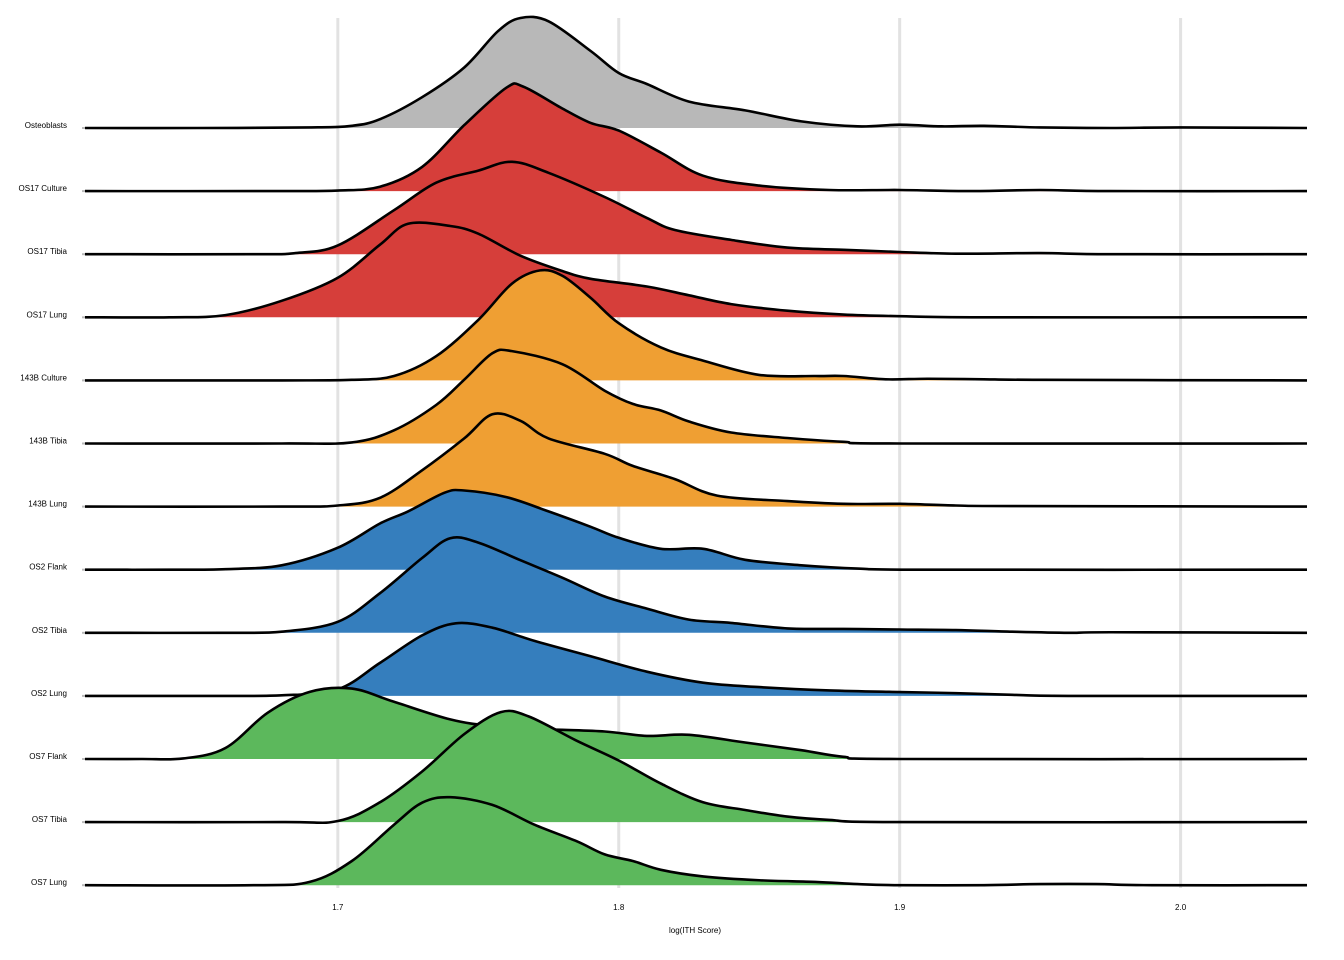 The image size is (1344, 960). Describe the element at coordinates (619, 907) in the screenshot. I see `x-tick-label: 1.8` at that location.